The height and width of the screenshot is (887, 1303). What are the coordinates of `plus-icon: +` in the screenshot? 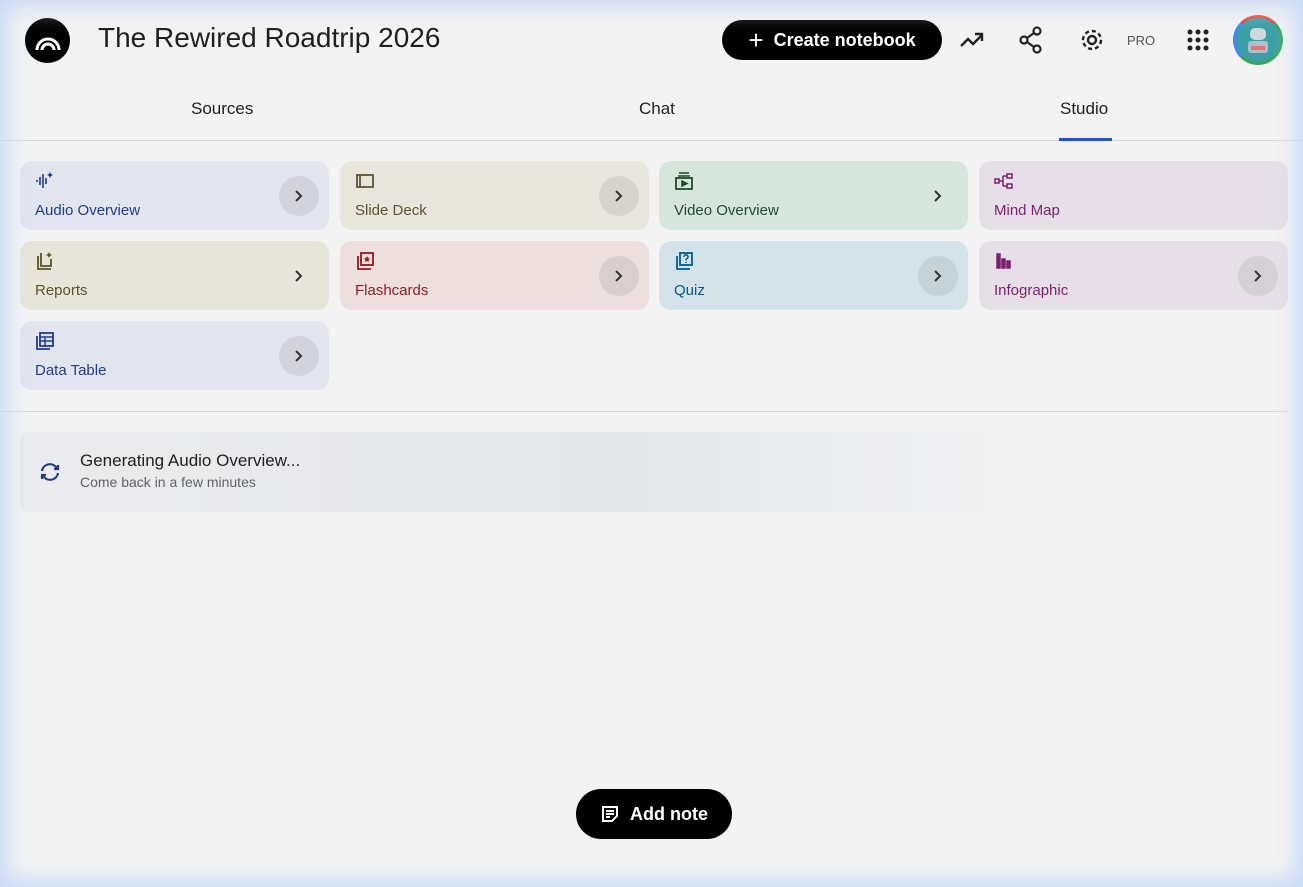 It's located at (756, 40).